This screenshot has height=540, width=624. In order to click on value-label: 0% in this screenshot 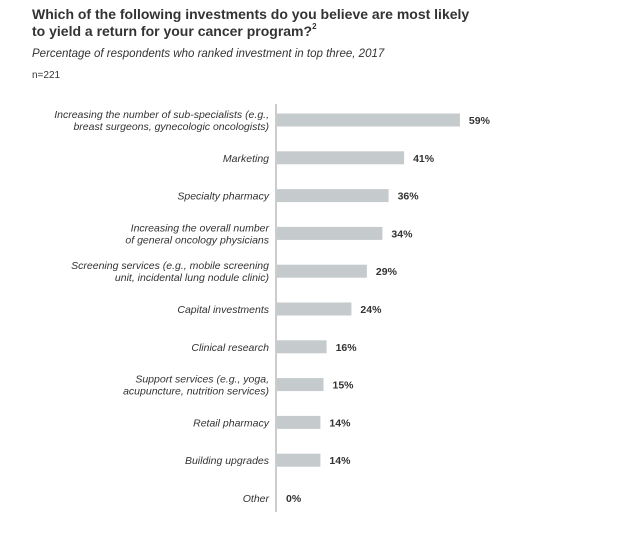, I will do `click(294, 499)`.